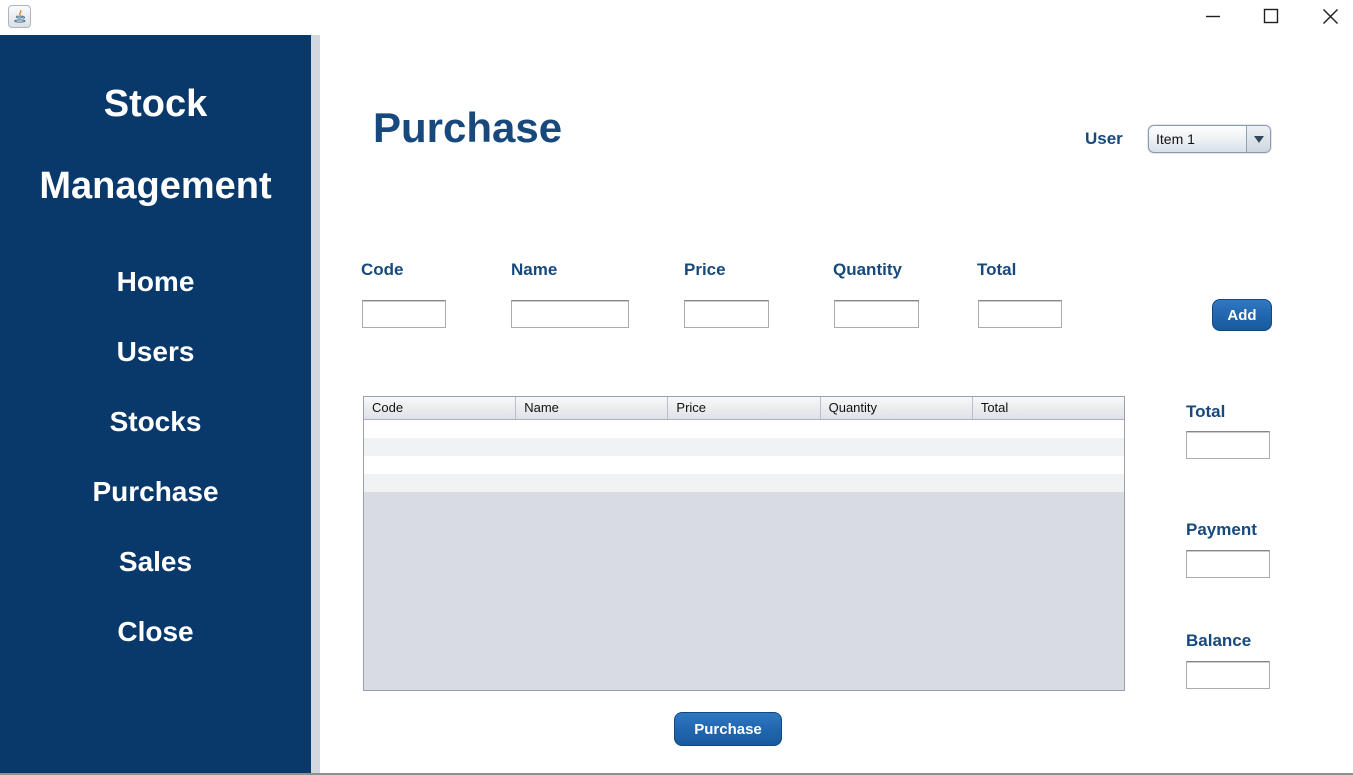 The height and width of the screenshot is (775, 1353). What do you see at coordinates (155, 281) in the screenshot?
I see `sidebar-item-home: Home` at bounding box center [155, 281].